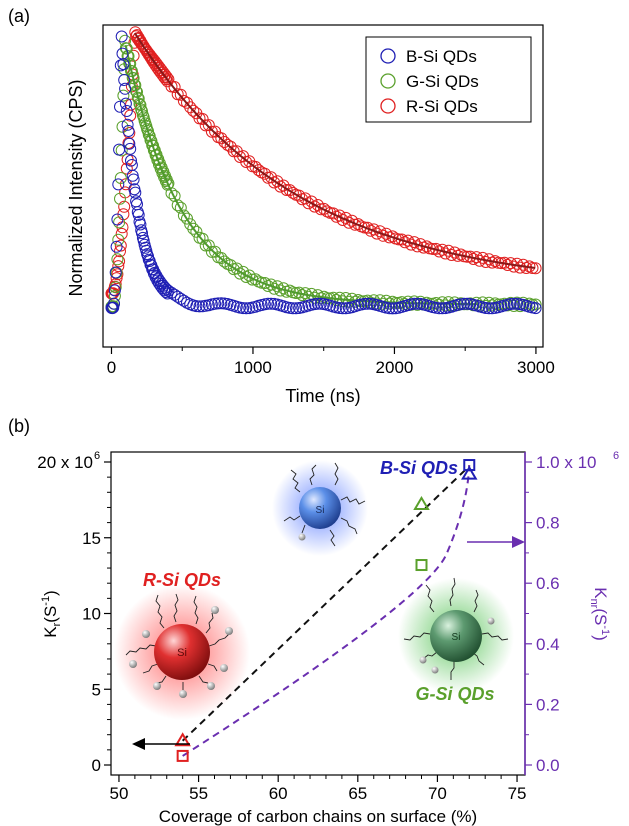 Image resolution: width=629 pixels, height=826 pixels. Describe the element at coordinates (96, 689) in the screenshot. I see `plot-b-left-tick-label: 5` at that location.